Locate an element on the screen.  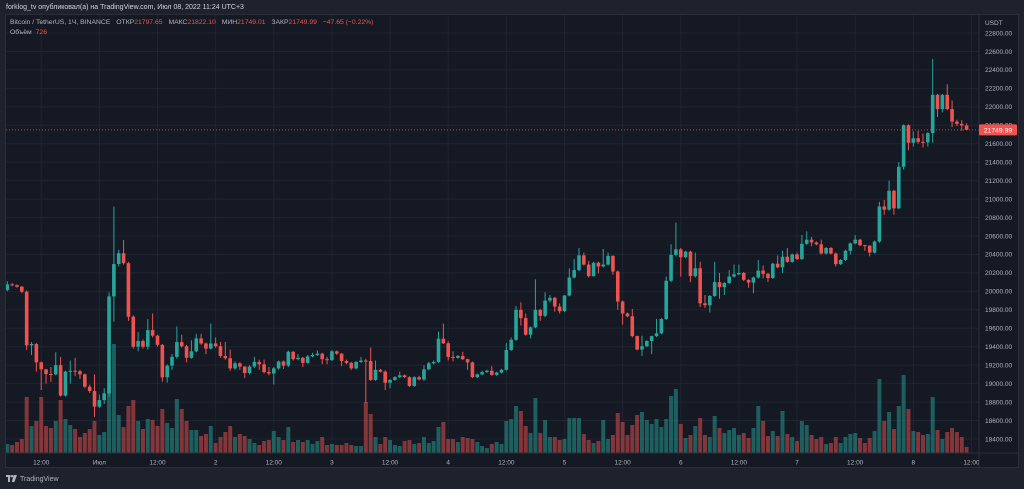
last-price-value: 21749.99 is located at coordinates (998, 130).